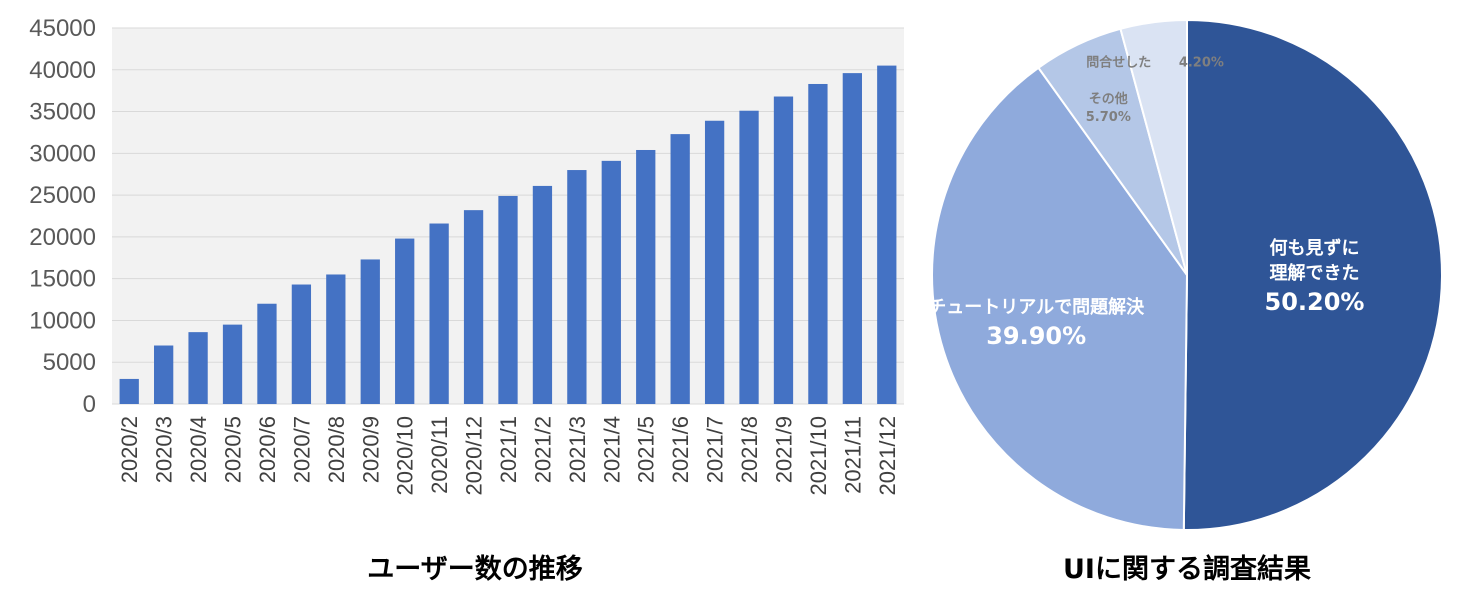 The height and width of the screenshot is (609, 1470). What do you see at coordinates (62, 195) in the screenshot?
I see `y-tick-label: 25000` at bounding box center [62, 195].